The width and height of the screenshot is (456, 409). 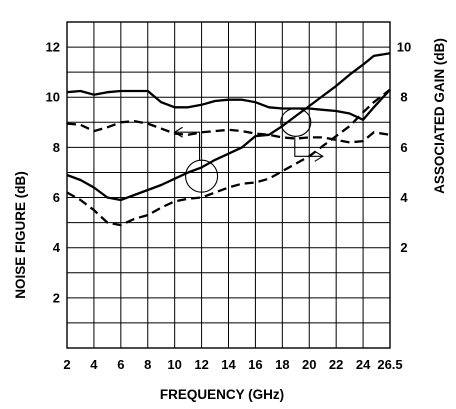 I want to click on noise-callout-circle, so click(x=202, y=176).